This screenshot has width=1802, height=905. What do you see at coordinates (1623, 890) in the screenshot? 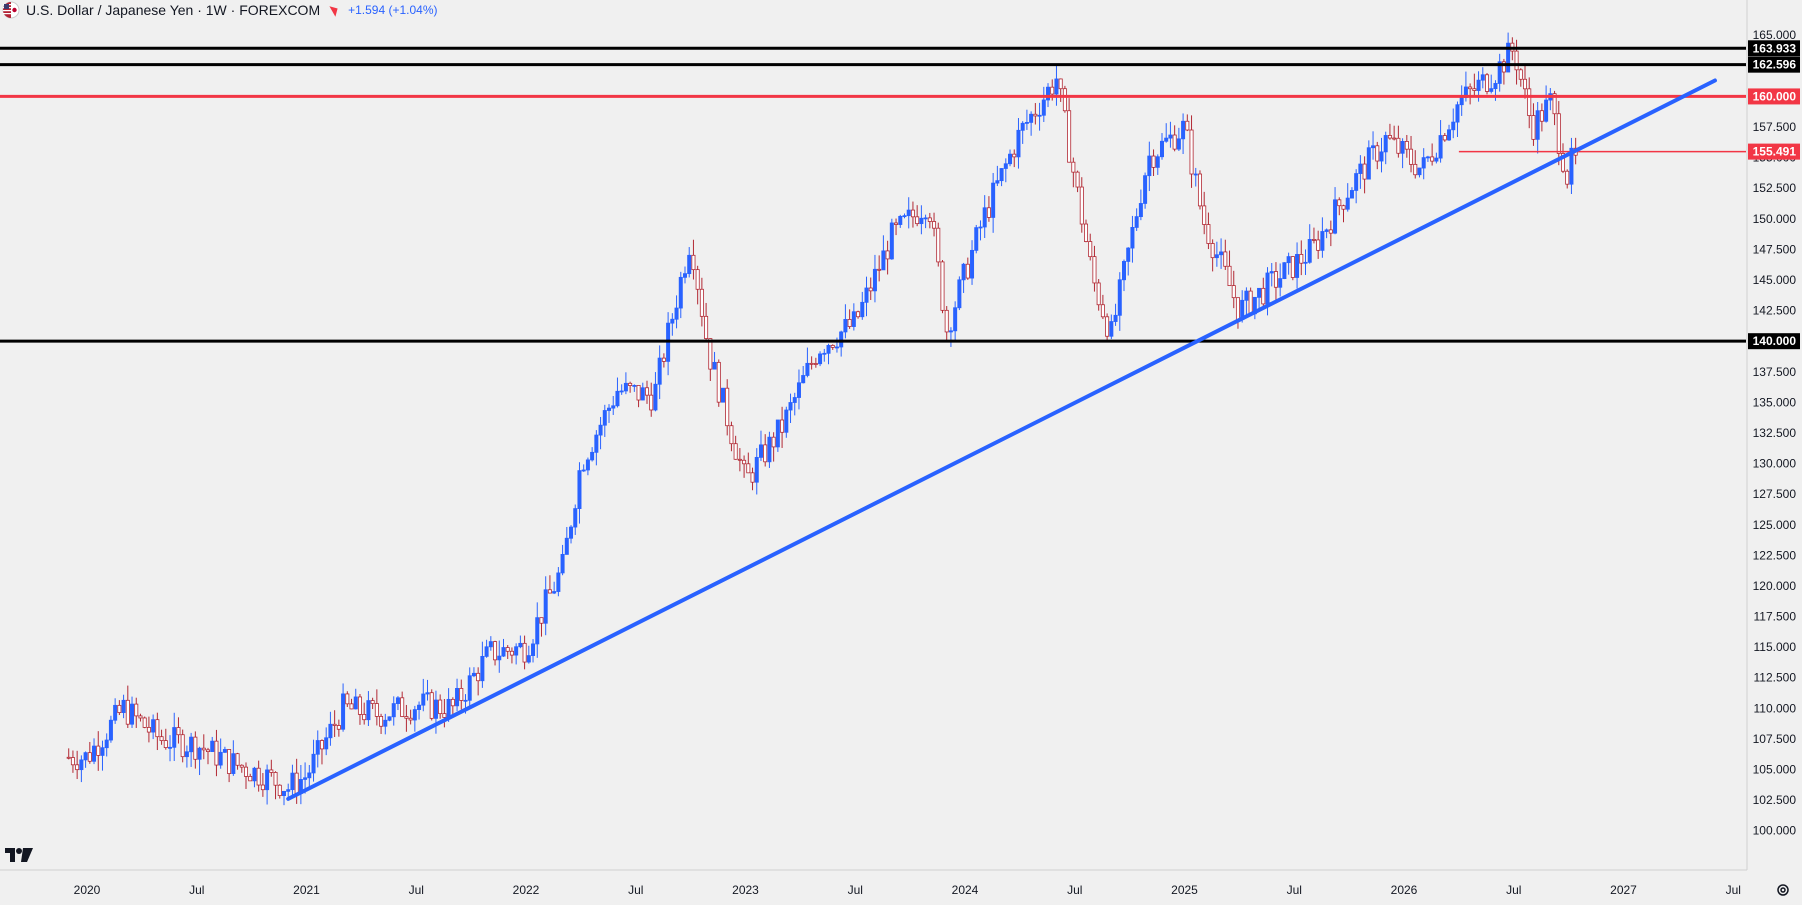
I see `x-tick-label: 2027` at bounding box center [1623, 890].